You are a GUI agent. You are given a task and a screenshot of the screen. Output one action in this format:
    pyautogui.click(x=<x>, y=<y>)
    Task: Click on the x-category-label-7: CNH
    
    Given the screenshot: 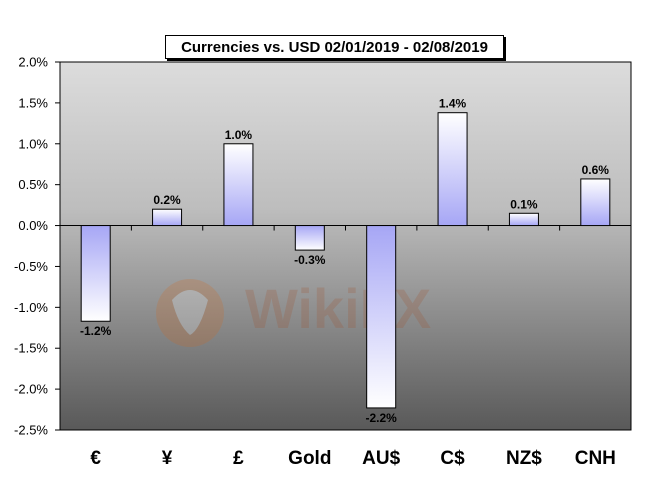 What is the action you would take?
    pyautogui.click(x=595, y=458)
    